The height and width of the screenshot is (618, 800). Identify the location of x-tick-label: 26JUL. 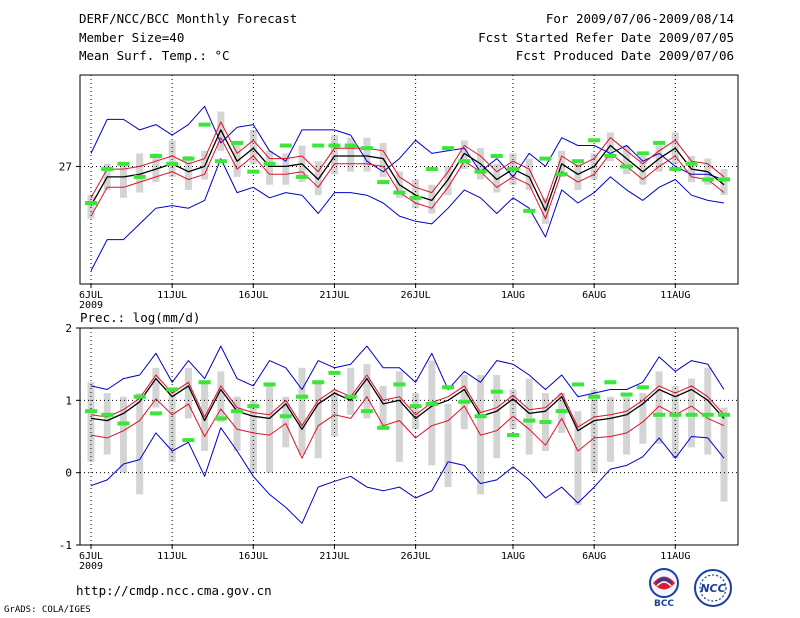
(416, 556).